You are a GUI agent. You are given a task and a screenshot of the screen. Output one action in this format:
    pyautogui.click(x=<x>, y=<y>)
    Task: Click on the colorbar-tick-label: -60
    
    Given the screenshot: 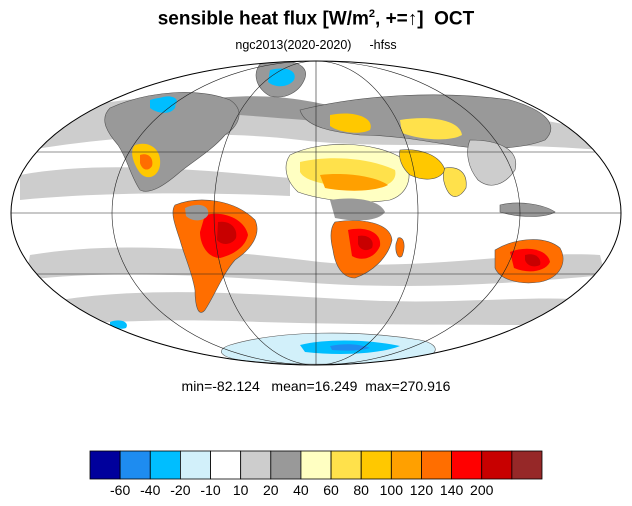 What is the action you would take?
    pyautogui.click(x=120, y=490)
    